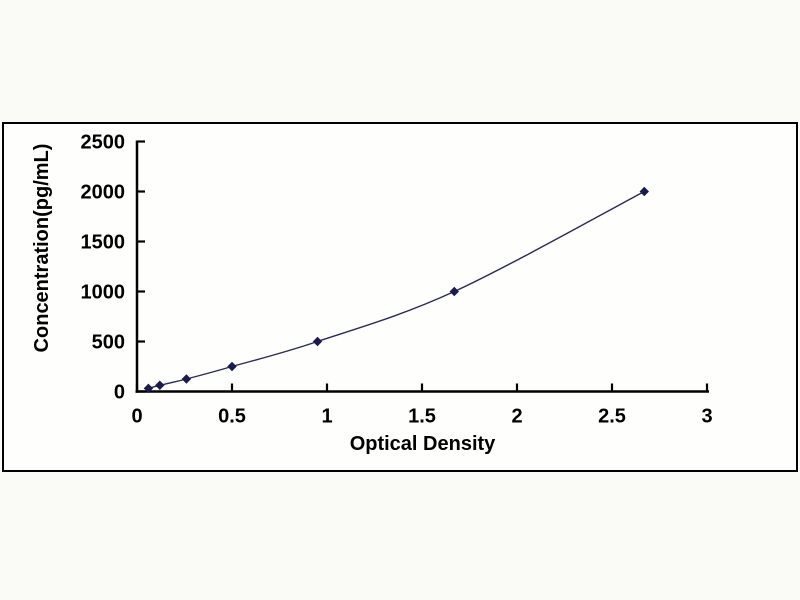  I want to click on x-tick-label: 1, so click(326, 417).